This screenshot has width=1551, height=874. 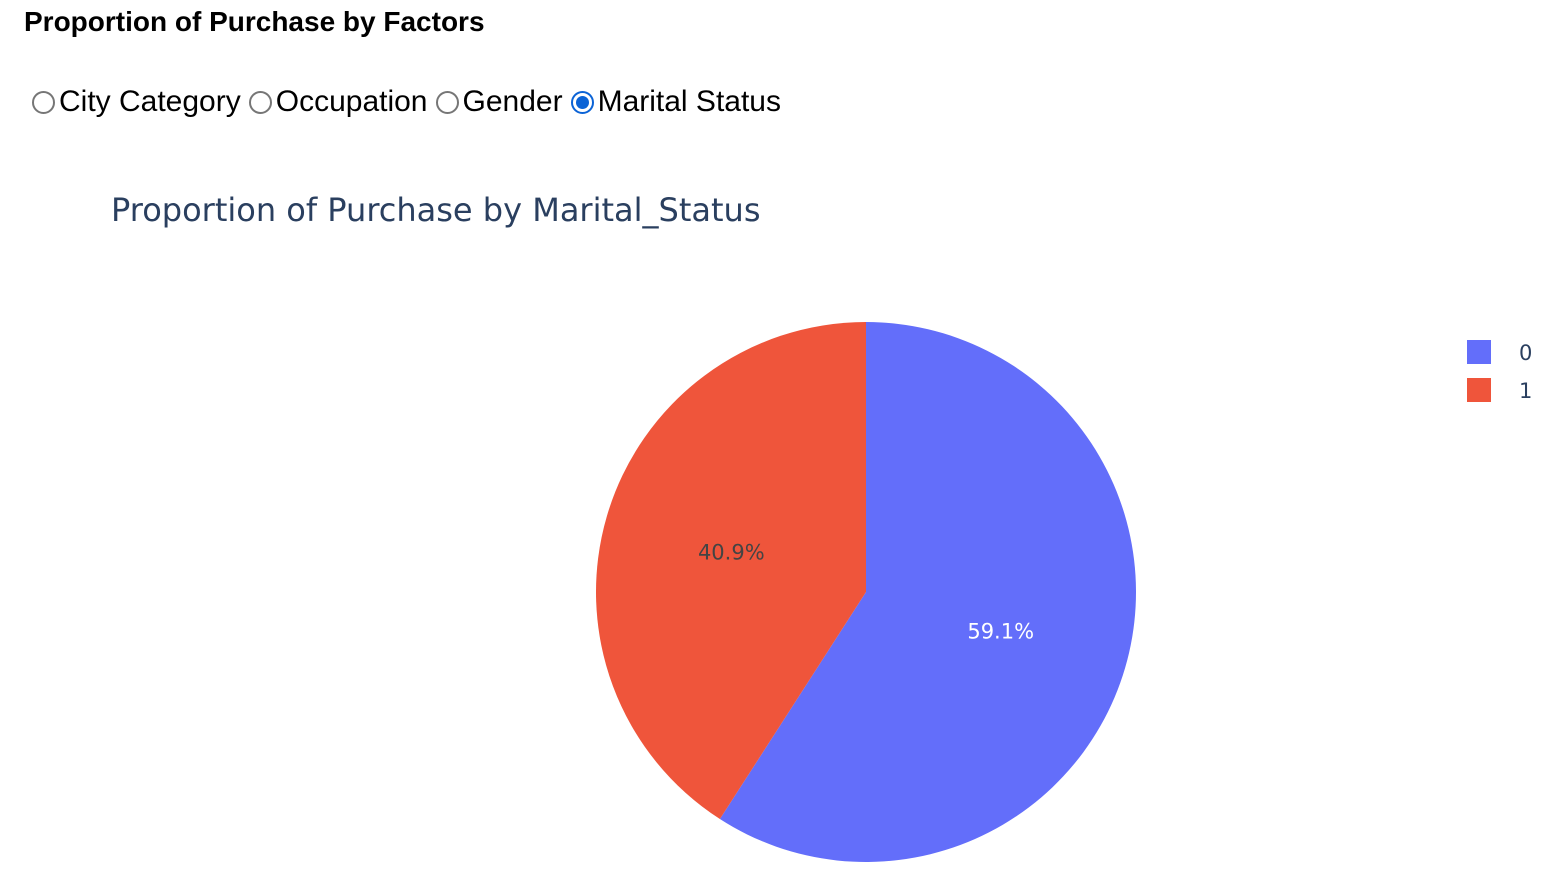 I want to click on radio-label-city-category: City Category, so click(x=150, y=101).